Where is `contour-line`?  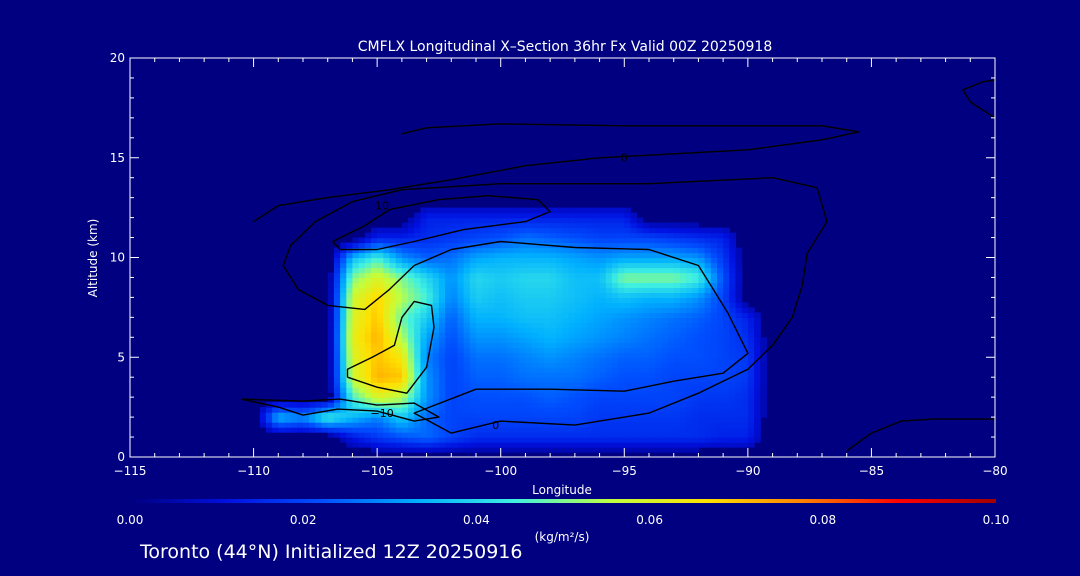 contour-line is located at coordinates (920, 435).